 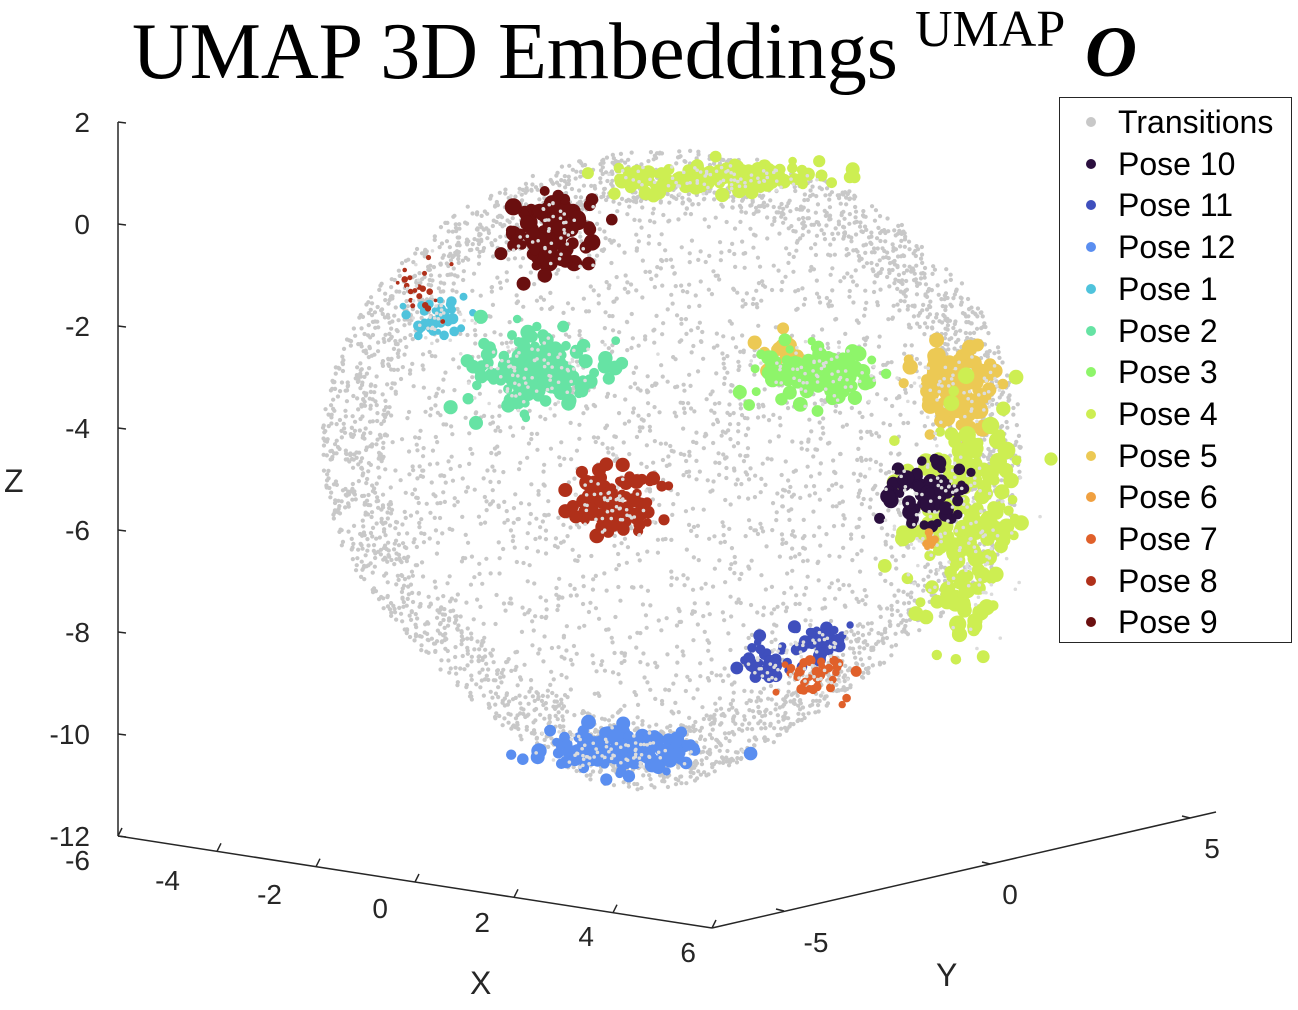 I want to click on legend-label: Transitions, so click(x=1196, y=122).